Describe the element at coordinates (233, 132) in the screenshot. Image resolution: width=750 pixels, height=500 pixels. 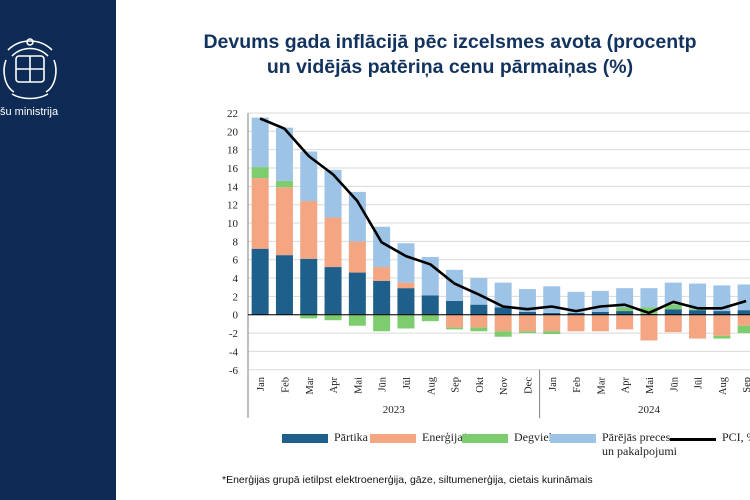
I see `y-tick-label: 20` at that location.